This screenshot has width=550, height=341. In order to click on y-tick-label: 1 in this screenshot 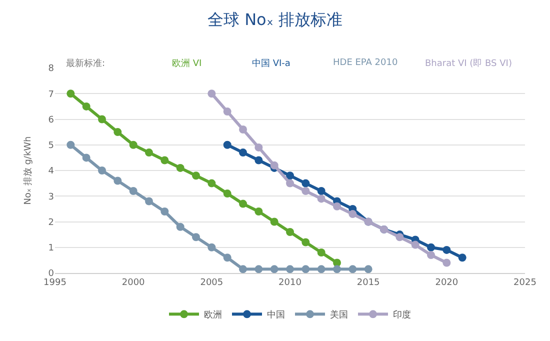, I will do `click(51, 249)`.